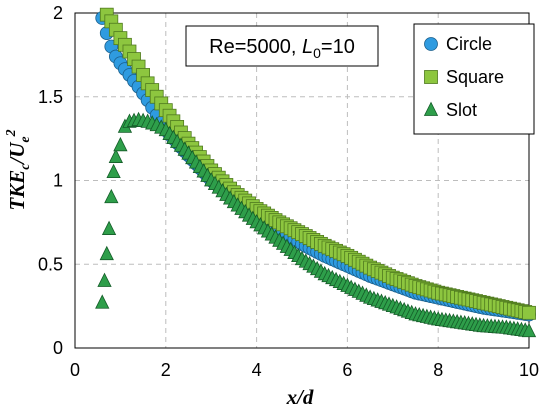 The width and height of the screenshot is (550, 414). What do you see at coordinates (438, 370) in the screenshot?
I see `x-tick-label: 8` at bounding box center [438, 370].